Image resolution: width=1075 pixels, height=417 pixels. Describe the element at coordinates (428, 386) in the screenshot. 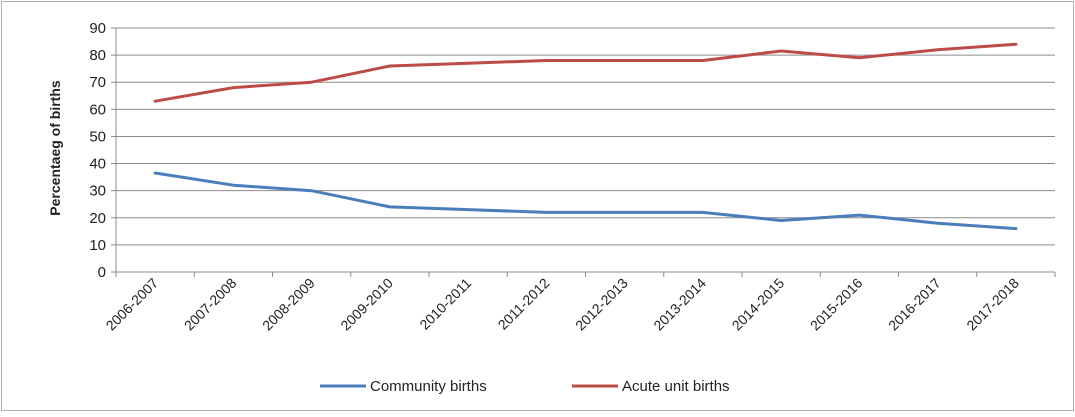

I see `legend-label: Community births` at that location.